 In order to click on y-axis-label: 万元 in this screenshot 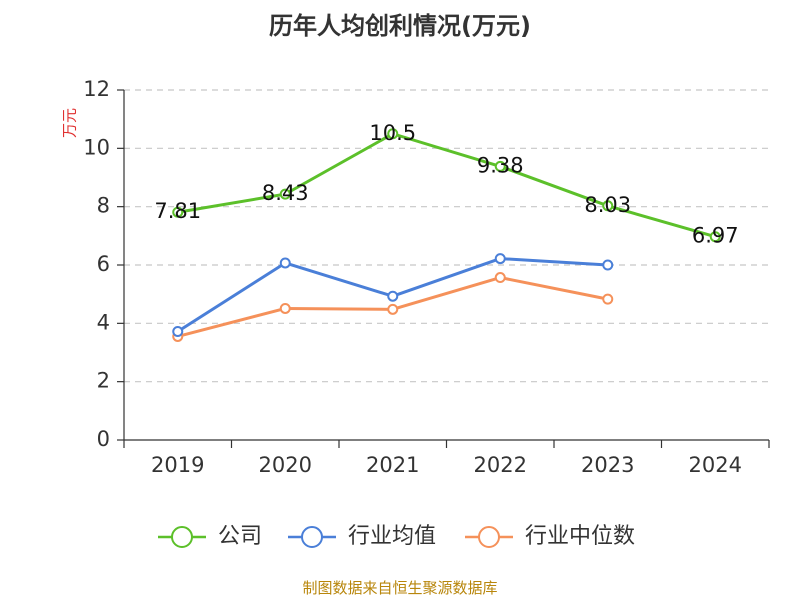, I will do `click(70, 123)`.